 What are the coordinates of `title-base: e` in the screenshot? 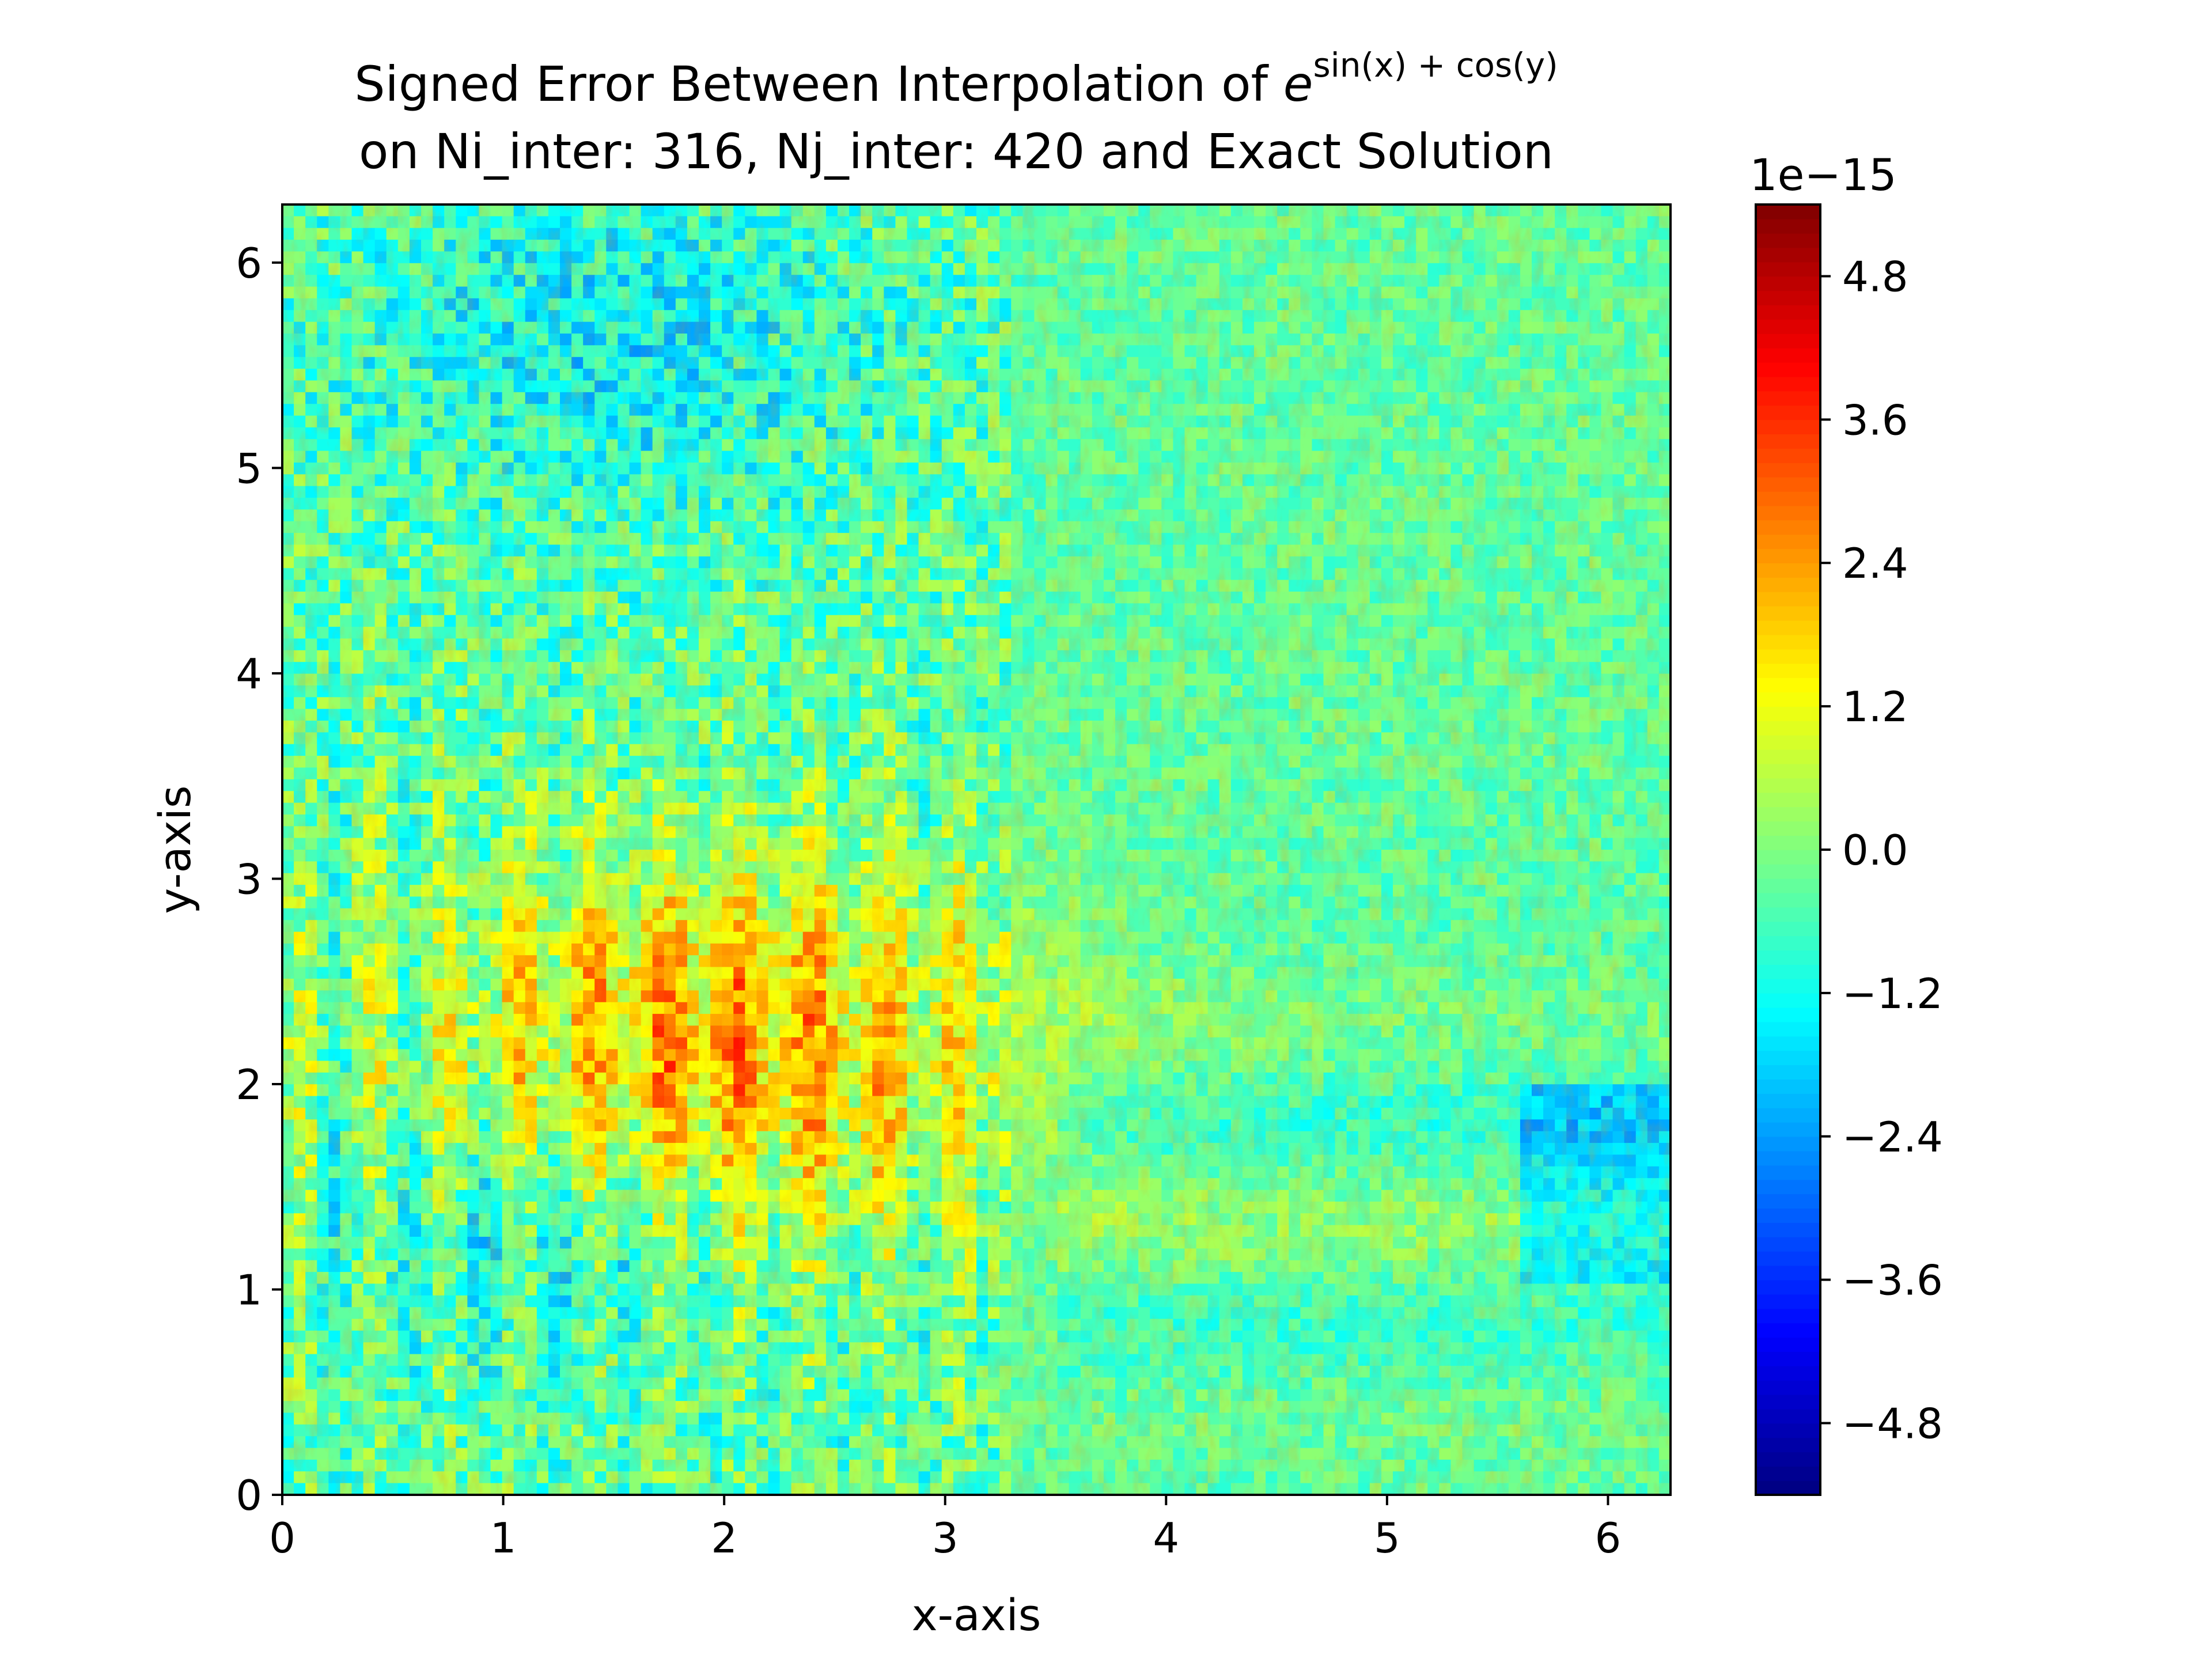 It's located at (1298, 84).